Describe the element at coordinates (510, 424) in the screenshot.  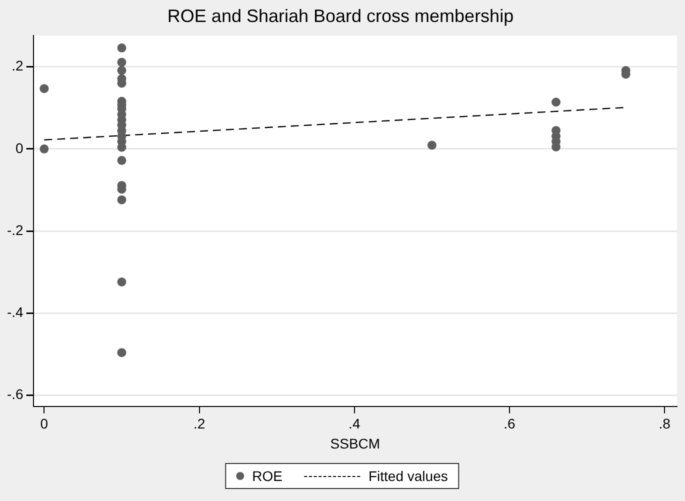
I see `x-tick-label: .6` at that location.